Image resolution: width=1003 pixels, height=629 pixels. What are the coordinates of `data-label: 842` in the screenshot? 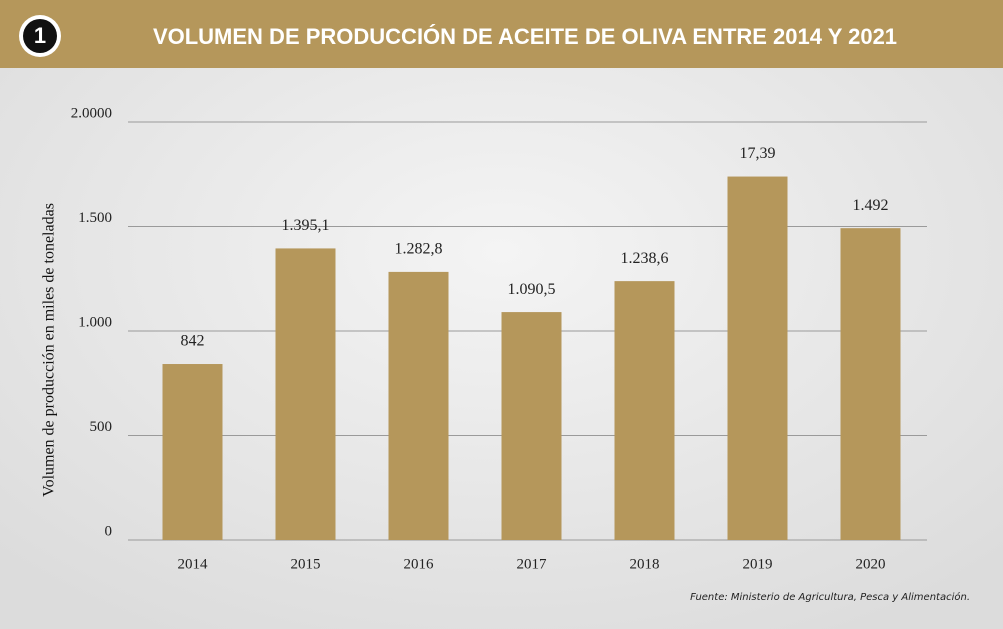 It's located at (193, 341).